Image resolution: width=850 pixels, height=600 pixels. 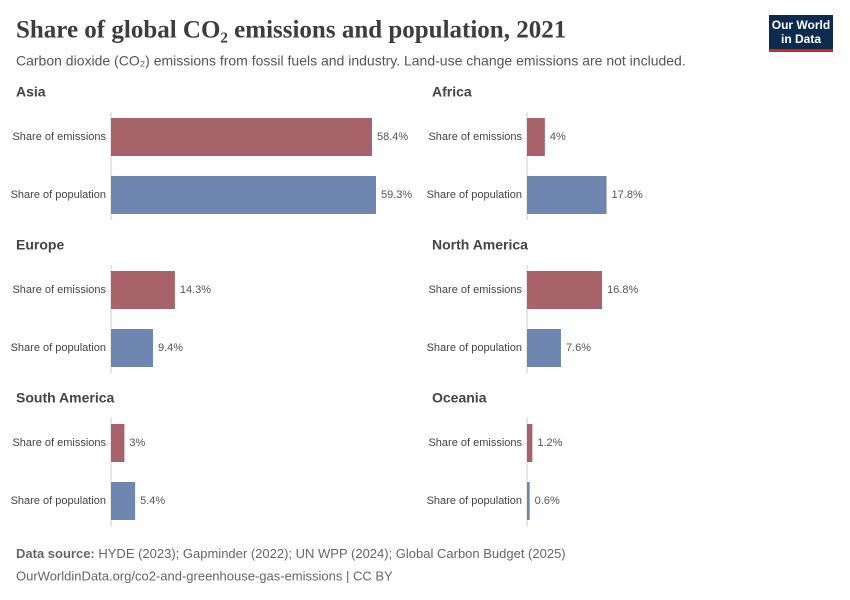 What do you see at coordinates (40, 245) in the screenshot?
I see `panel-title: Europe` at bounding box center [40, 245].